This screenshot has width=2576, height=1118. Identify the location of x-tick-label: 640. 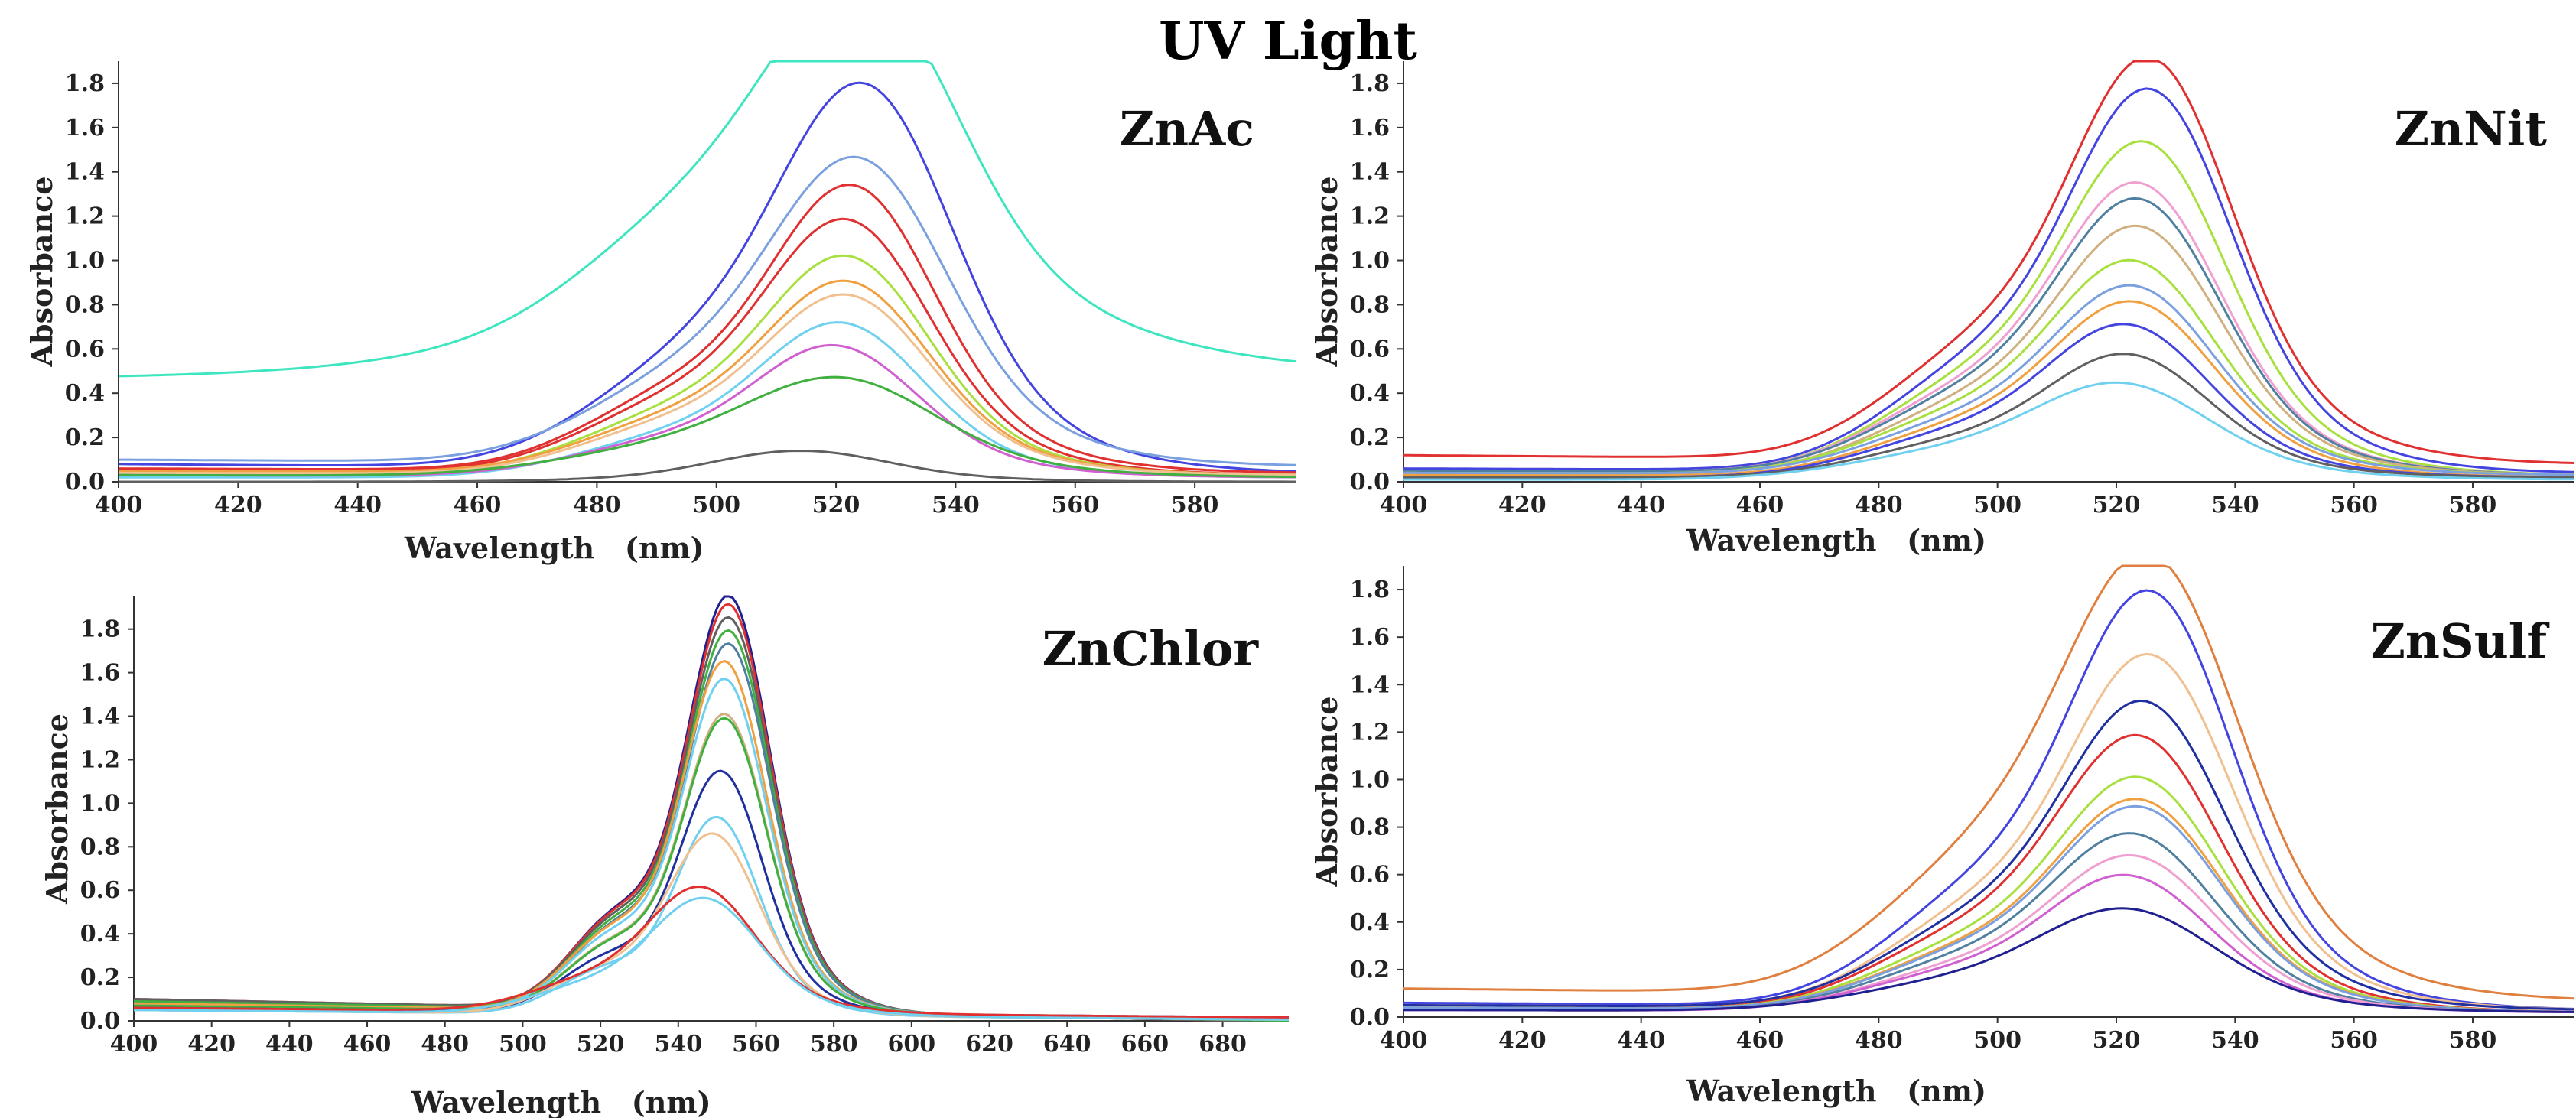
(1067, 1044).